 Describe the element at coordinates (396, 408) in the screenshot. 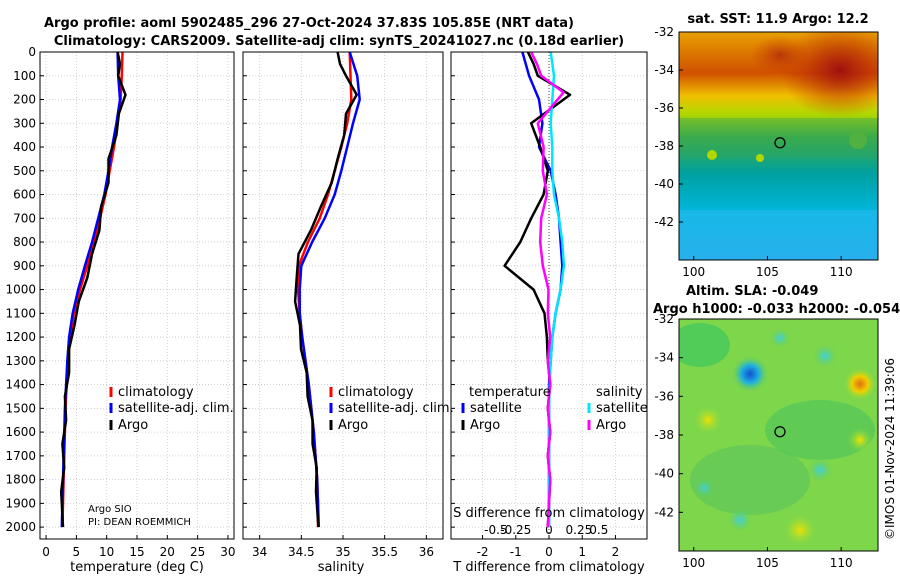

I see `legend-satellite: satellite-adj. clim.` at that location.